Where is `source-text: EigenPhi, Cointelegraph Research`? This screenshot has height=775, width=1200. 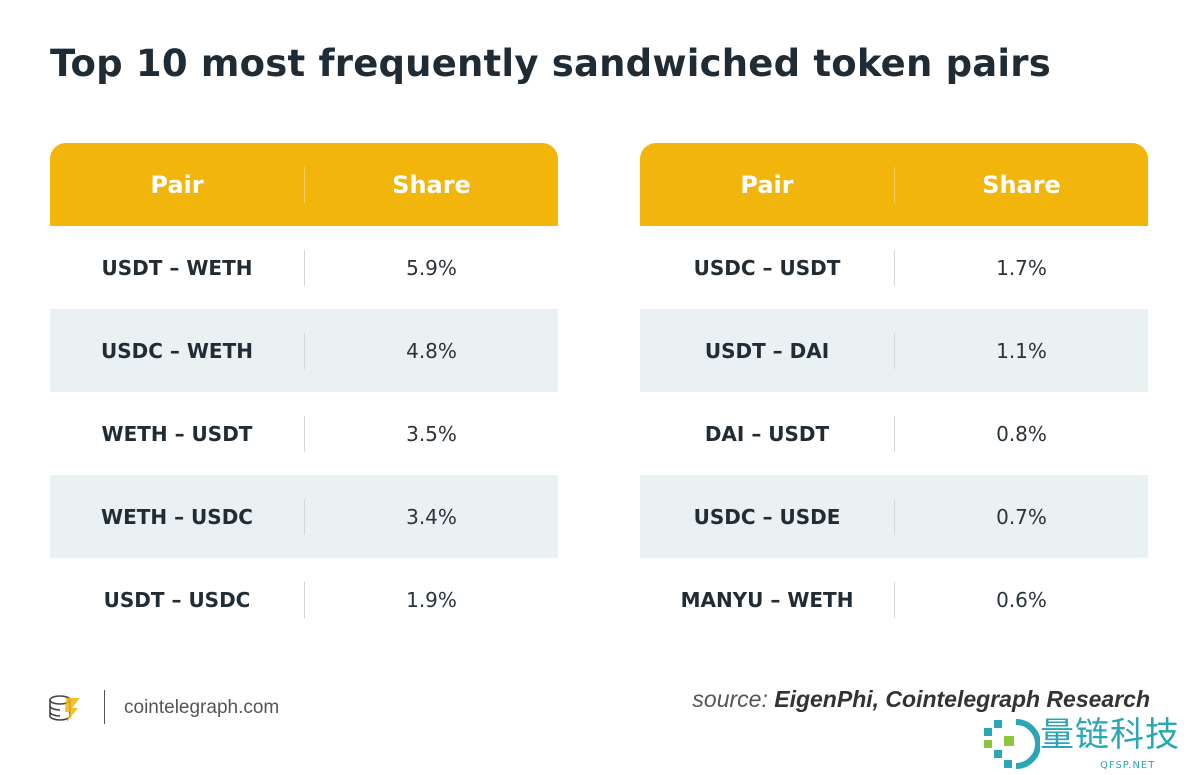 source-text: EigenPhi, Cointelegraph Research is located at coordinates (962, 699).